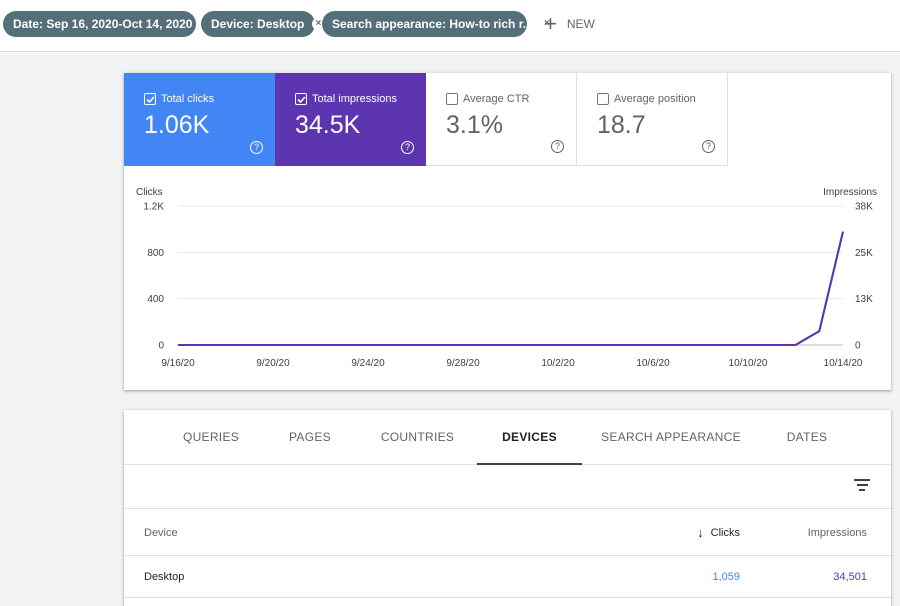 The width and height of the screenshot is (900, 606). What do you see at coordinates (621, 125) in the screenshot?
I see `metric-value: 18.7` at bounding box center [621, 125].